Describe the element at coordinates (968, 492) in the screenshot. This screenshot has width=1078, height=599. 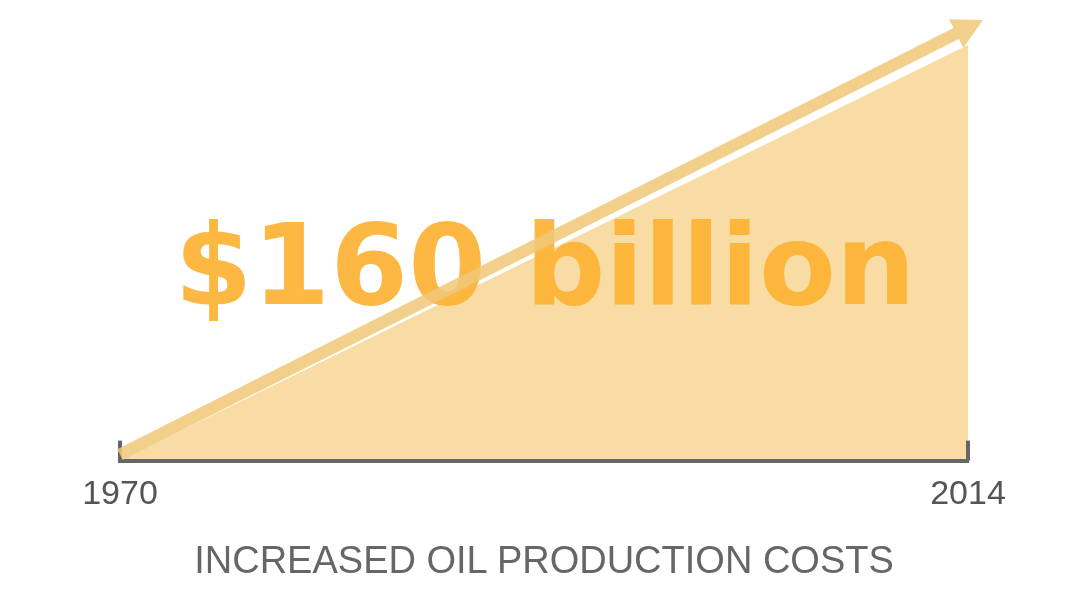
I see `x-tick-label: 2014` at that location.